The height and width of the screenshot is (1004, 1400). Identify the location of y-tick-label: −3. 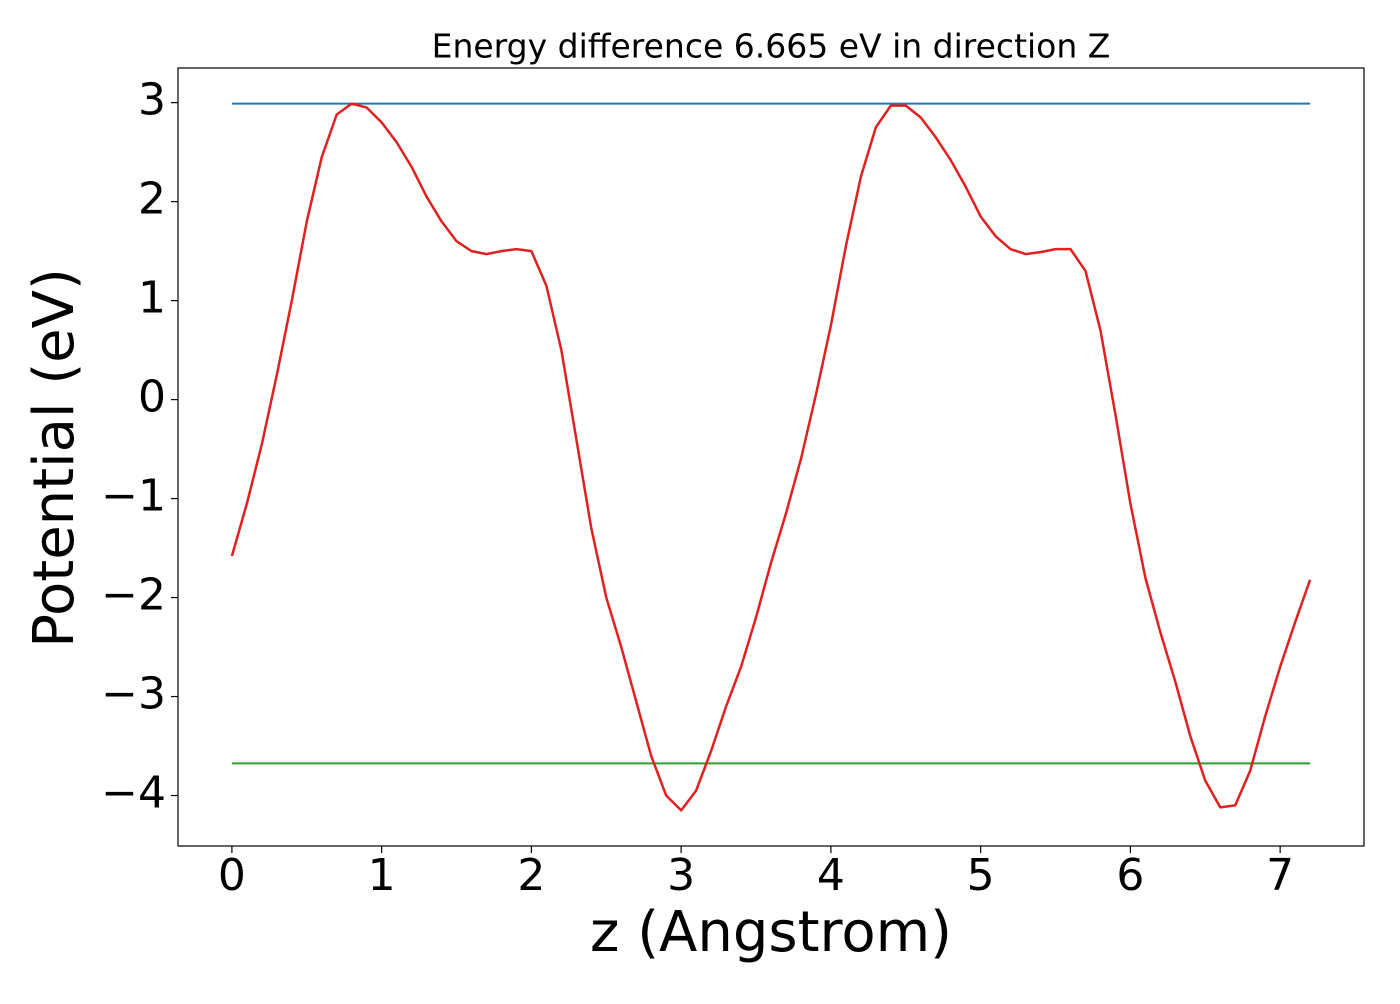
(133, 694).